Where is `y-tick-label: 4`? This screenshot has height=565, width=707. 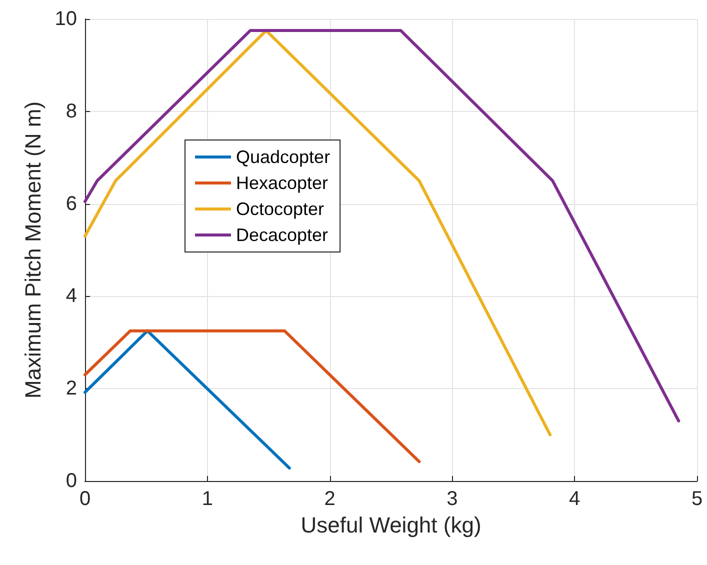
y-tick-label: 4 is located at coordinates (71, 296).